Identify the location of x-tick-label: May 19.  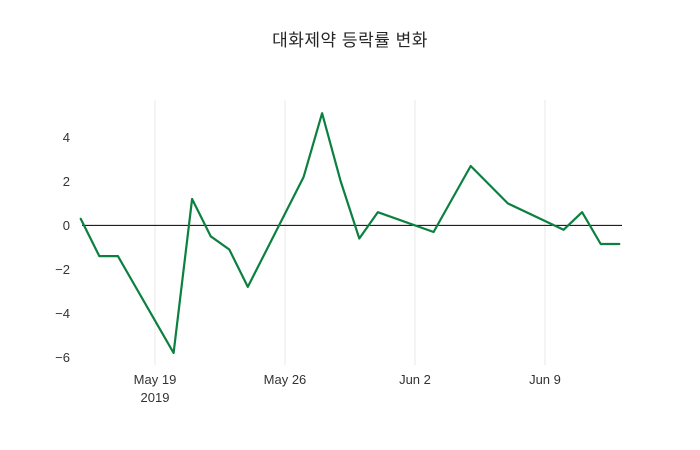
(155, 379).